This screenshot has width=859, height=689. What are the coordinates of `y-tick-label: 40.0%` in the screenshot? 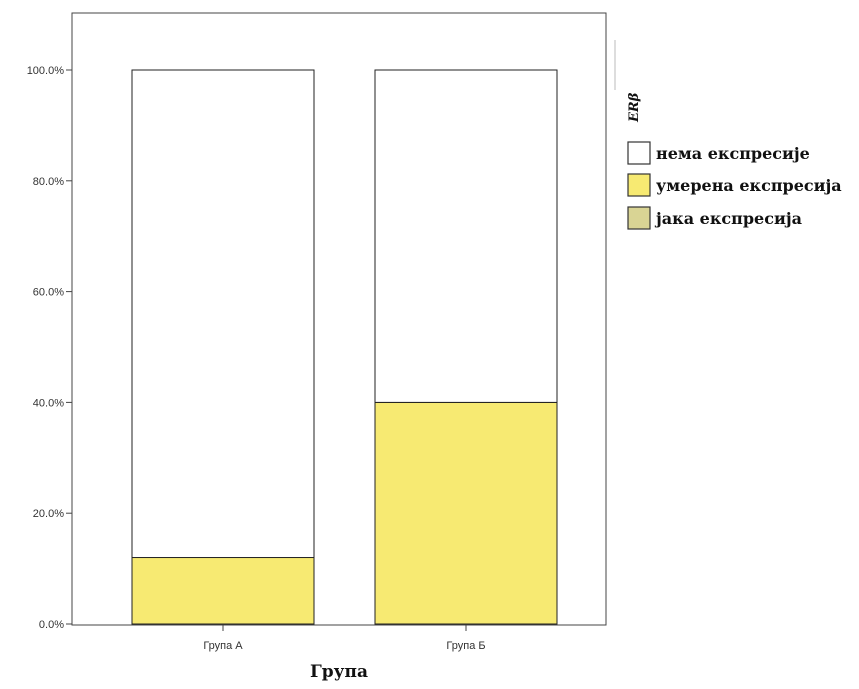 It's located at (48, 403).